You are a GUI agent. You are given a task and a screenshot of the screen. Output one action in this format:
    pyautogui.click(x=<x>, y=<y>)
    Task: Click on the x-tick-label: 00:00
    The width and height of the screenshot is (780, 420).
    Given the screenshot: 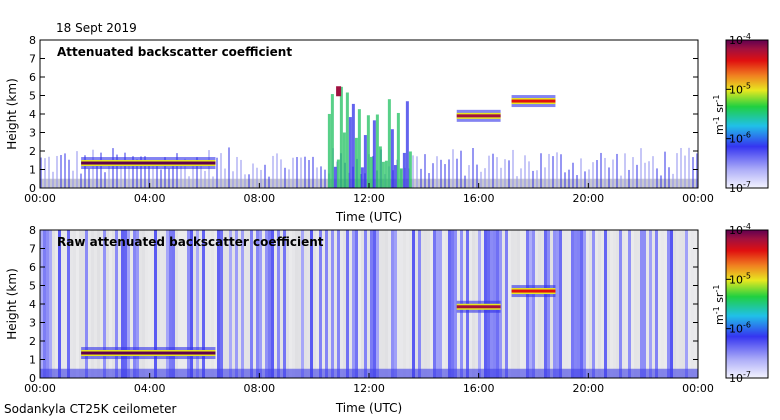 What is the action you would take?
    pyautogui.click(x=40, y=388)
    